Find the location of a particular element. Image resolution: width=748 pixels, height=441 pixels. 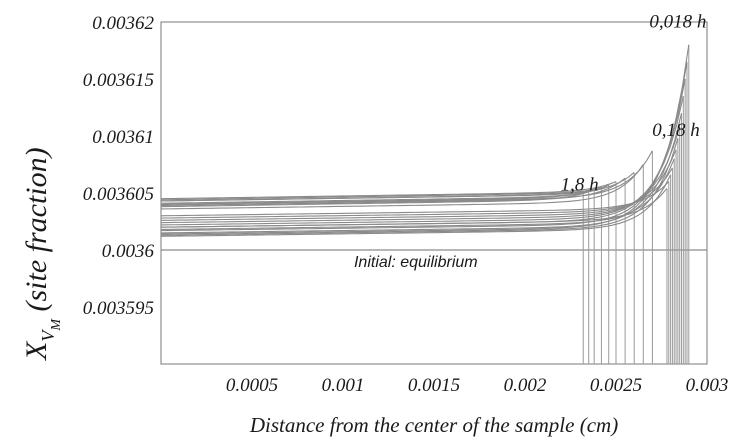

y-tick-label: 0.003615 is located at coordinates (118, 80).